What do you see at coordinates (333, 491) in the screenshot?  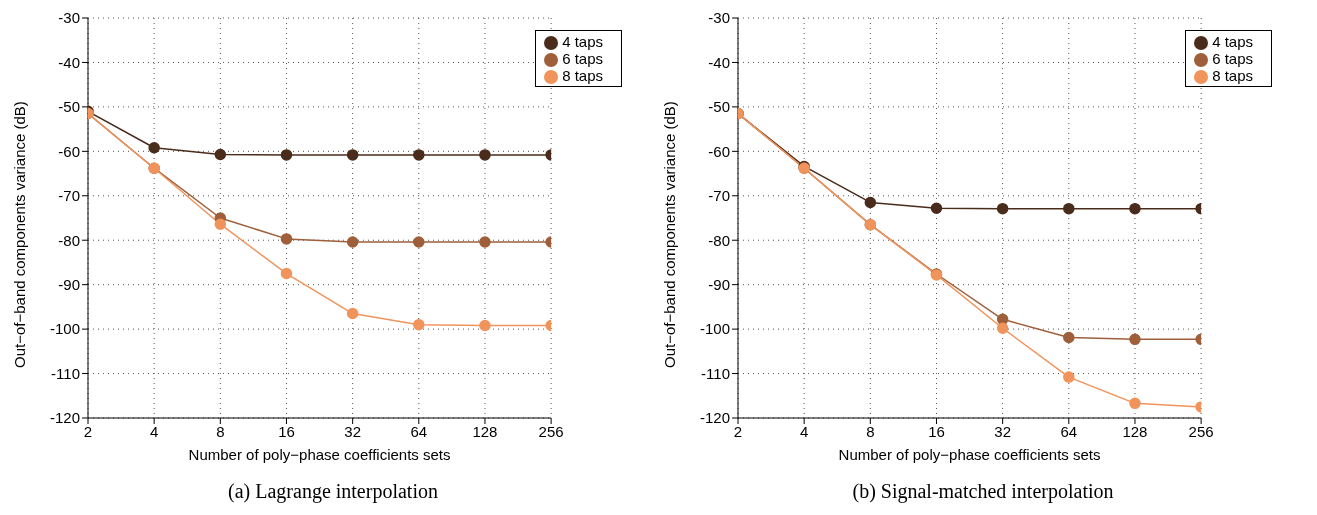 I see `text: (a) Lagrange interpolation` at bounding box center [333, 491].